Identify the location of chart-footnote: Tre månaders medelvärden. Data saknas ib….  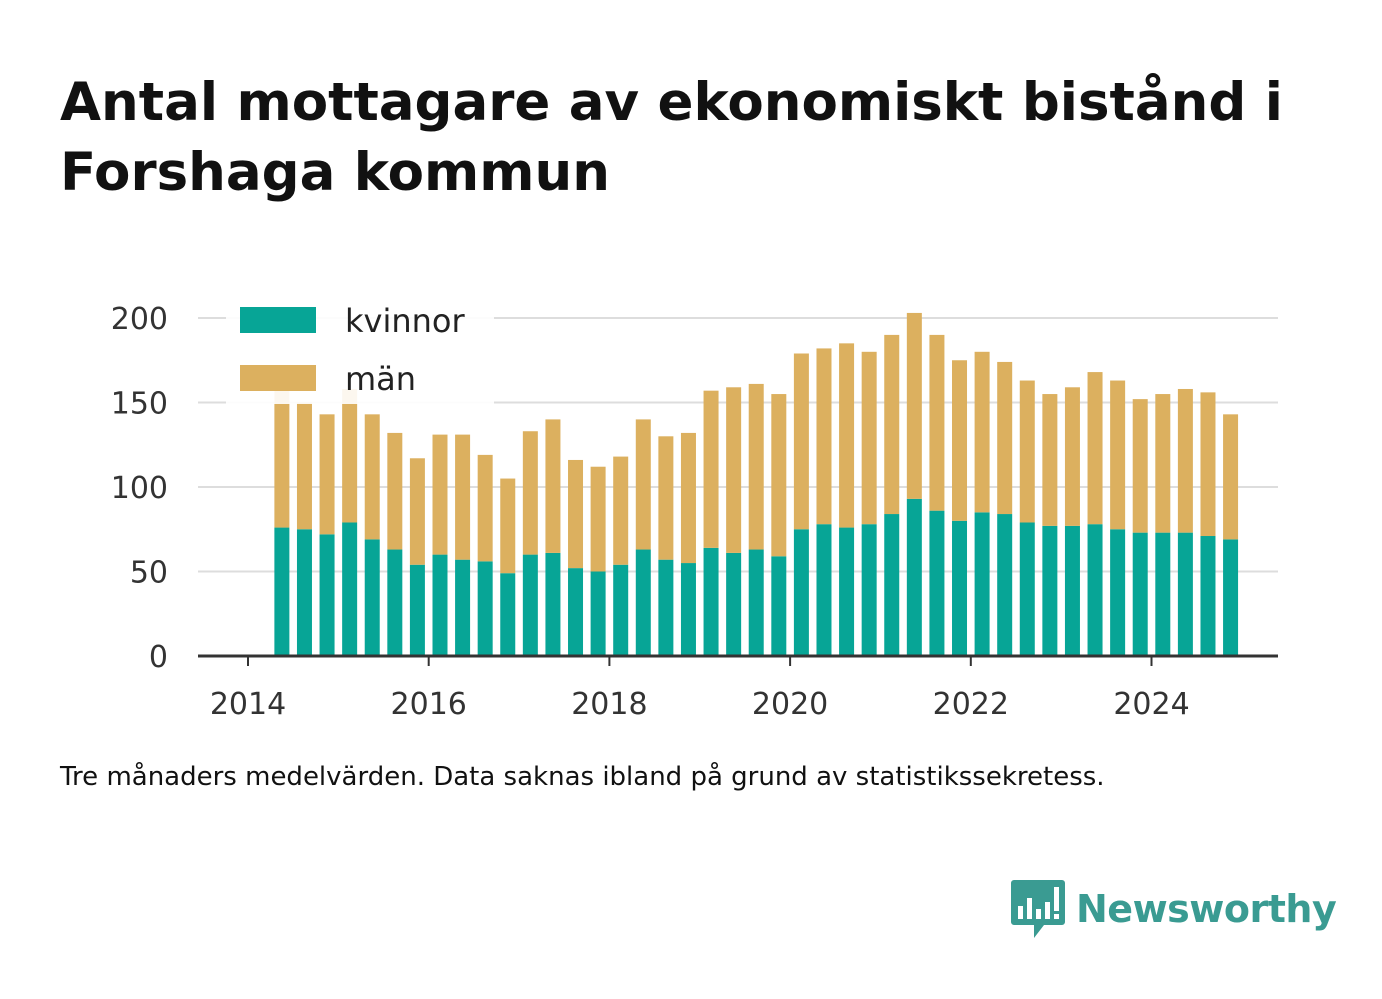
(582, 777).